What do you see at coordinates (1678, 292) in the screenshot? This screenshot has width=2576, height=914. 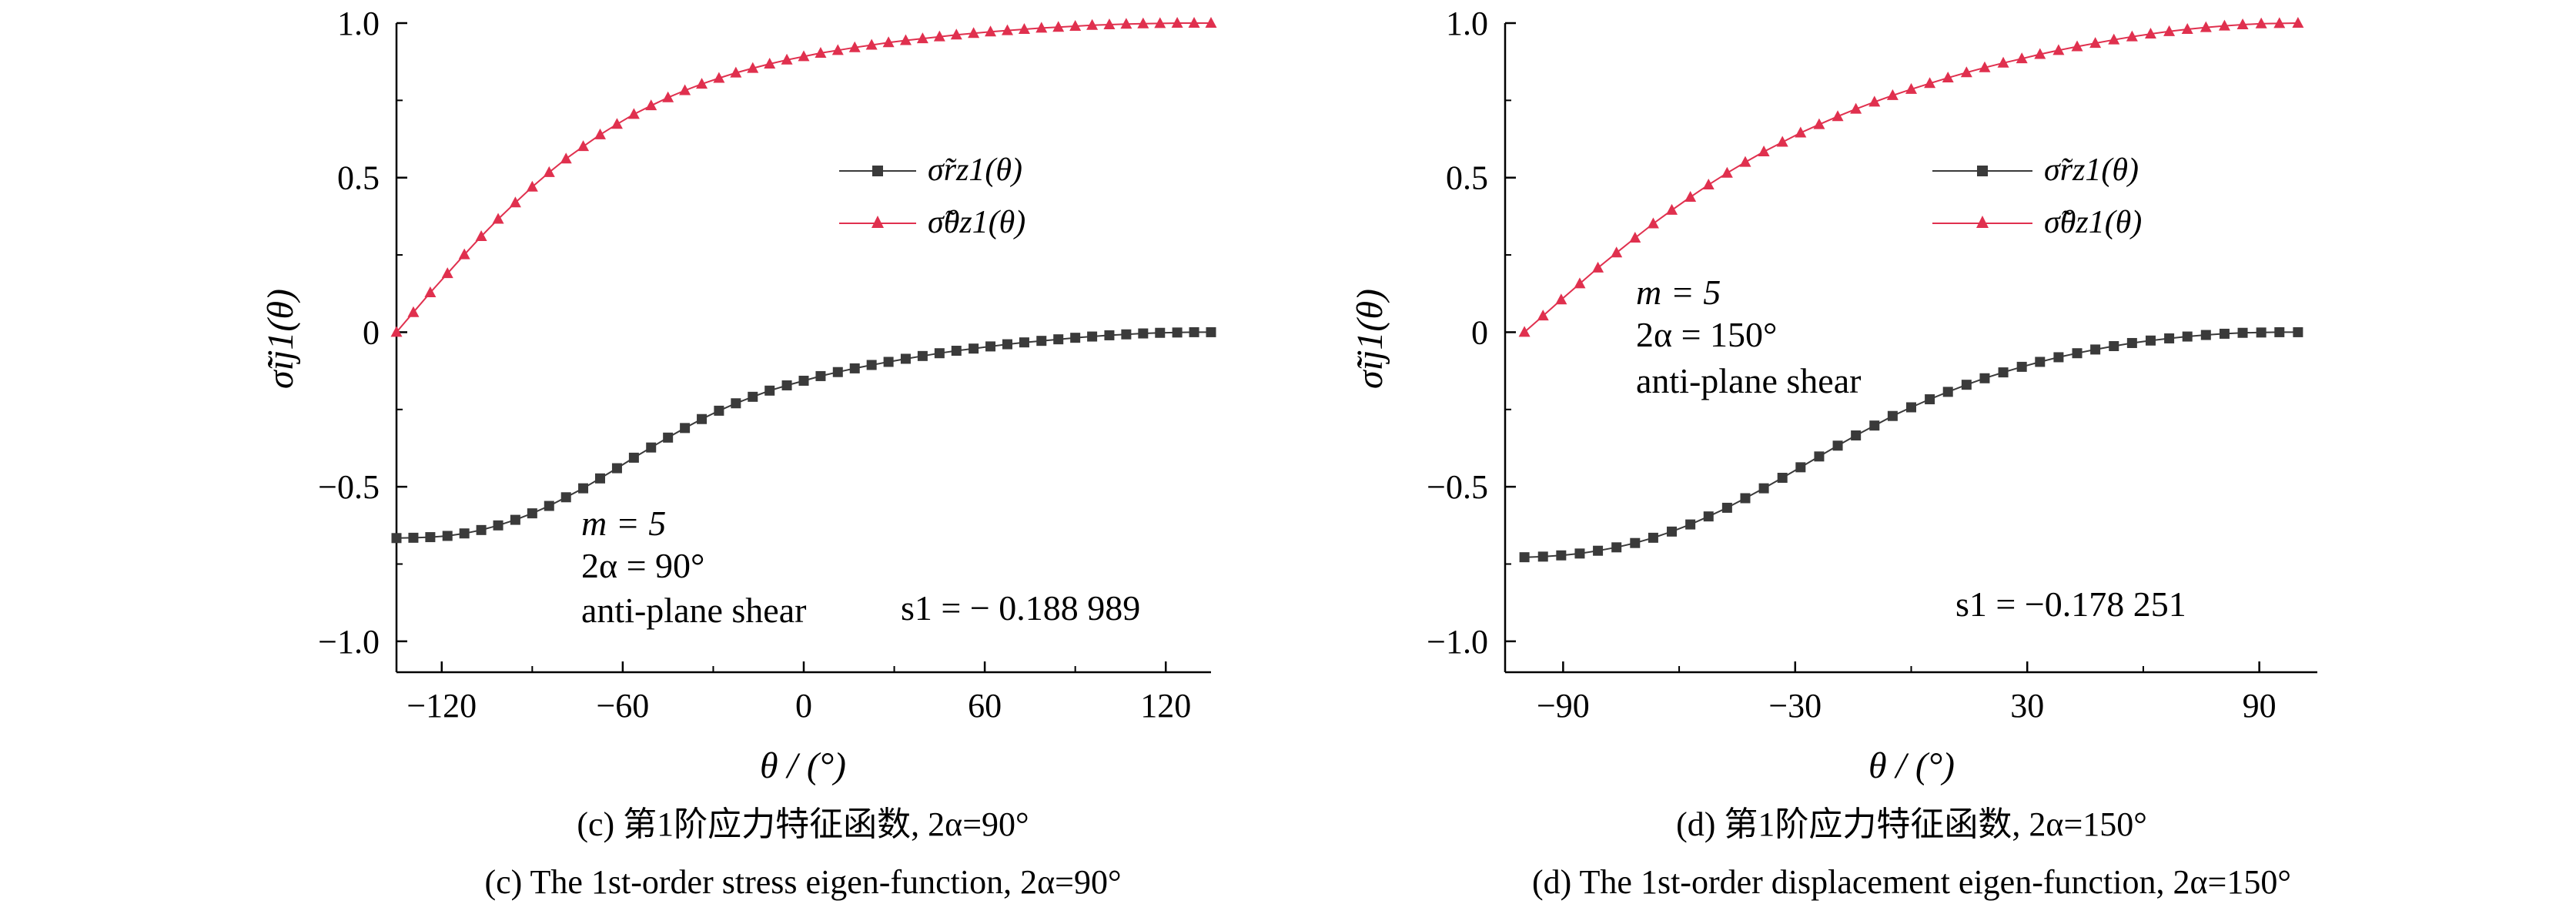 I see `annot-m-d: m = 5` at bounding box center [1678, 292].